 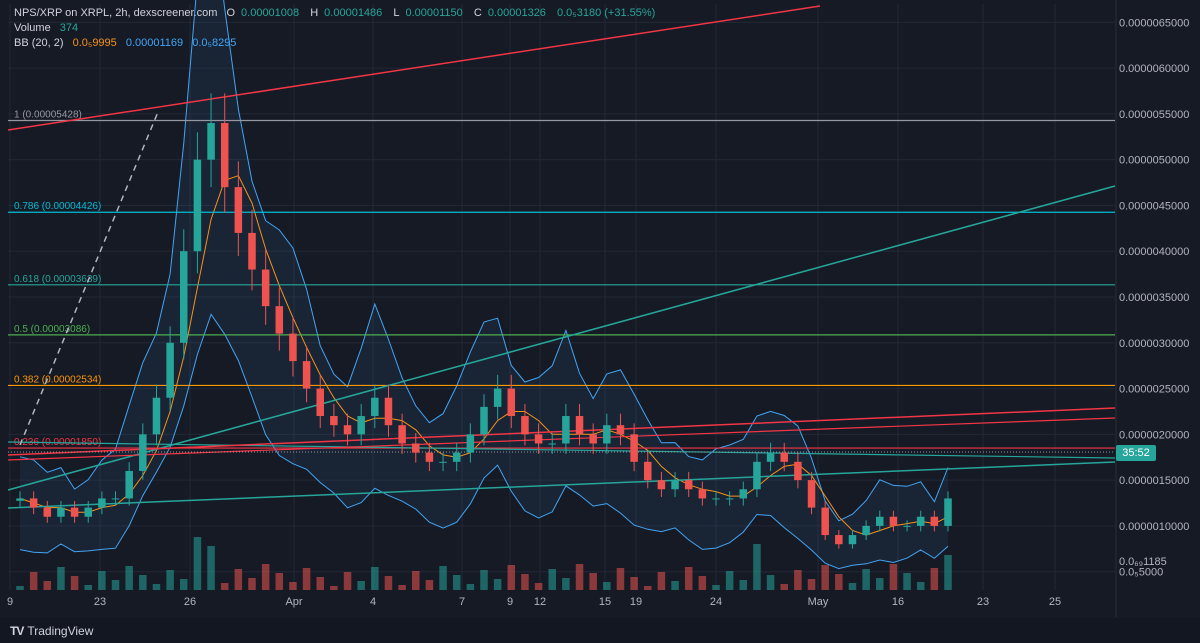 I want to click on pair-title: NPS/XRP on XRPL, 2h, dexscreener.com, so click(x=116, y=13).